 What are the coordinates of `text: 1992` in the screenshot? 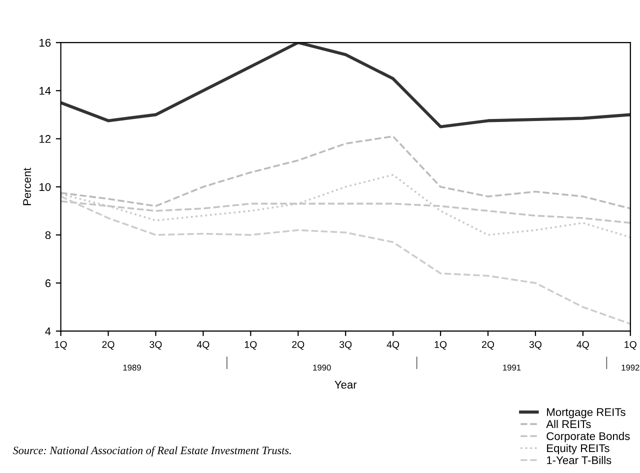 It's located at (631, 367).